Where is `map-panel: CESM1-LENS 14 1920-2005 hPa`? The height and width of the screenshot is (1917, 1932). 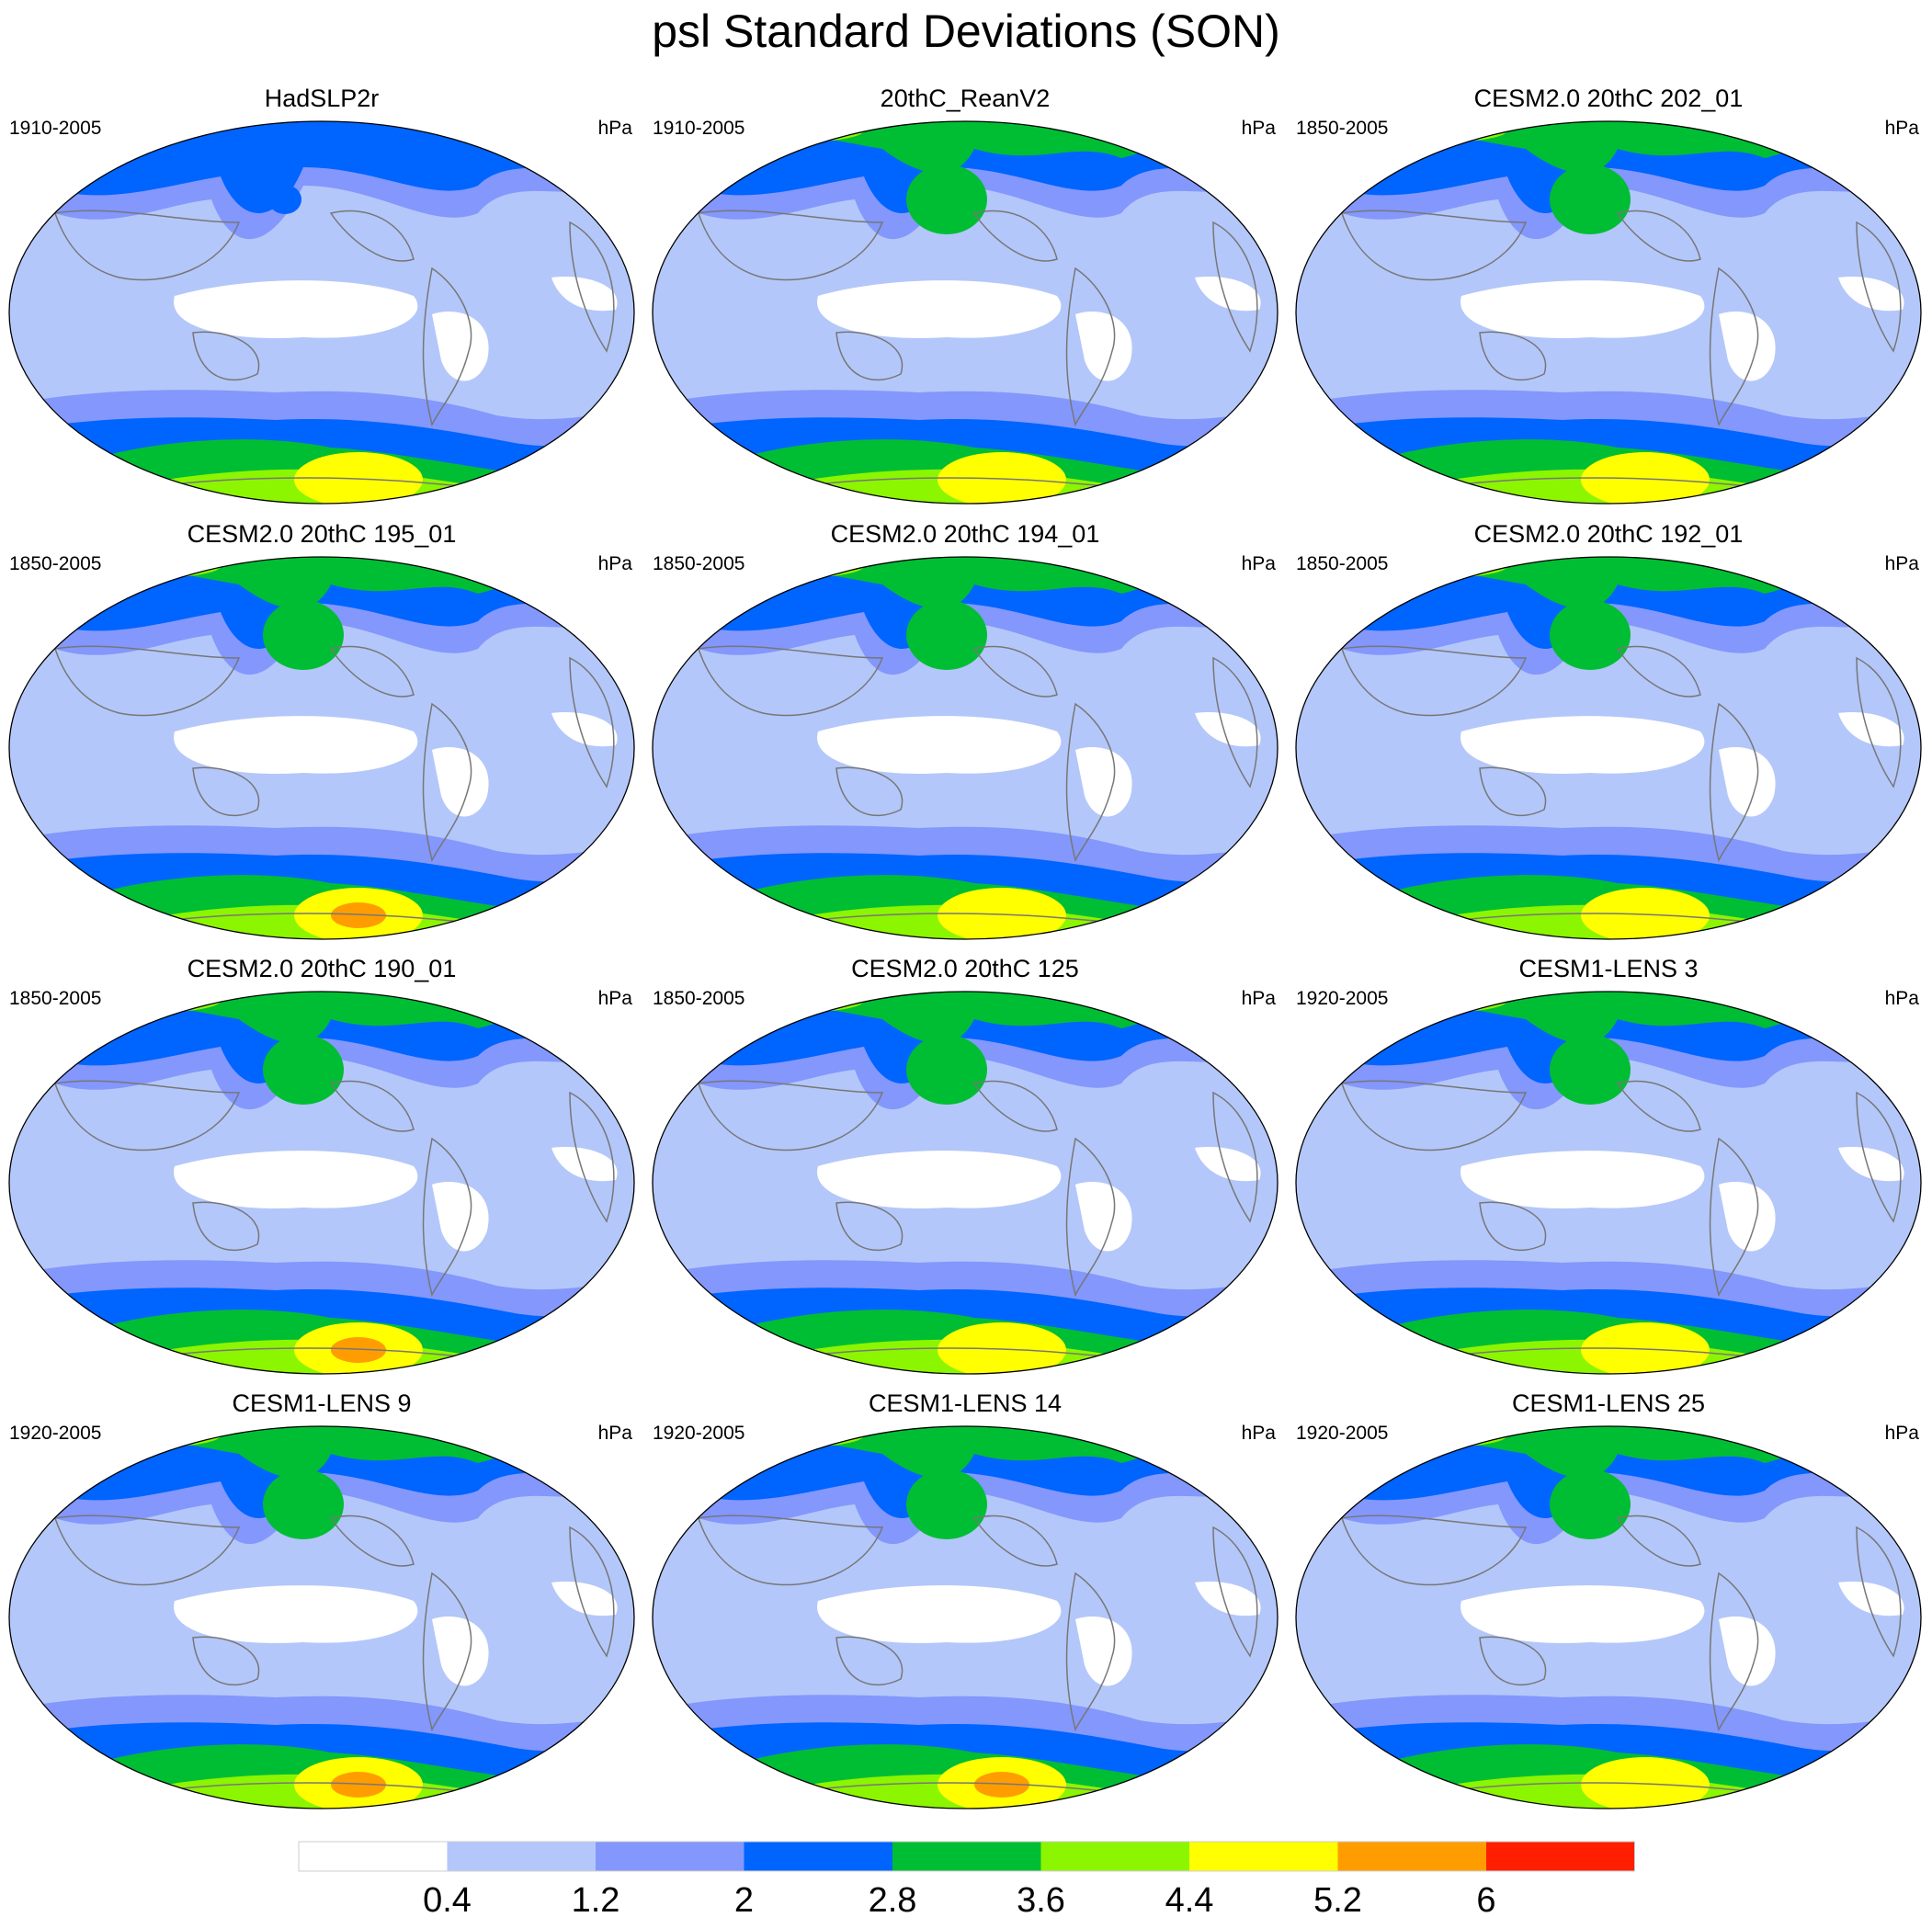 map-panel: CESM1-LENS 14 1920-2005 hPa is located at coordinates (965, 1605).